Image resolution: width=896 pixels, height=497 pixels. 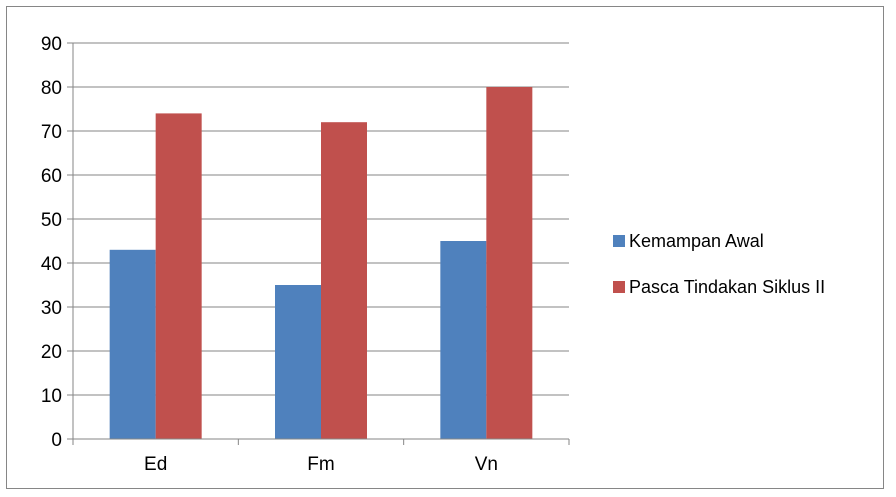 I want to click on y-tick-label-50: 50, so click(x=51, y=220).